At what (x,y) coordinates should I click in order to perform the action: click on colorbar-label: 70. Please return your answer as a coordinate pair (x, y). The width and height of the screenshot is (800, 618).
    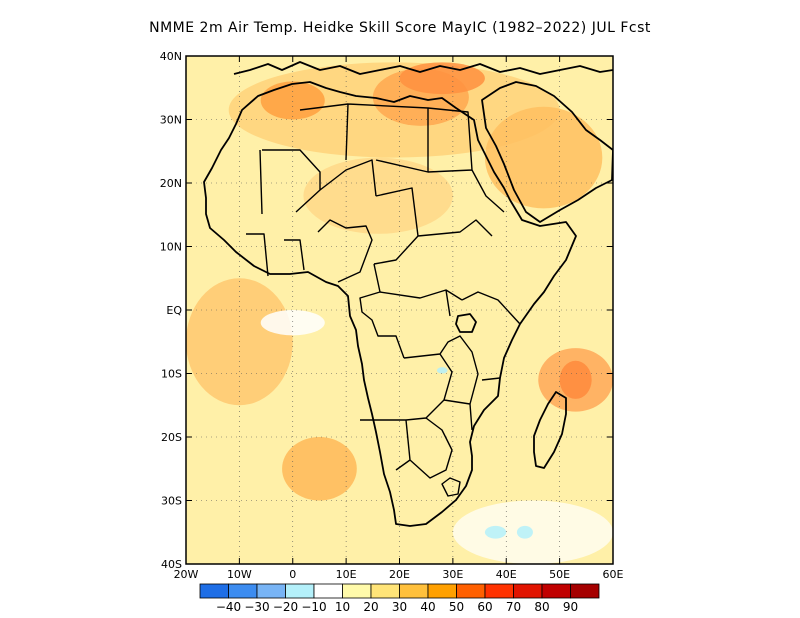
    Looking at the image, I should click on (513, 607).